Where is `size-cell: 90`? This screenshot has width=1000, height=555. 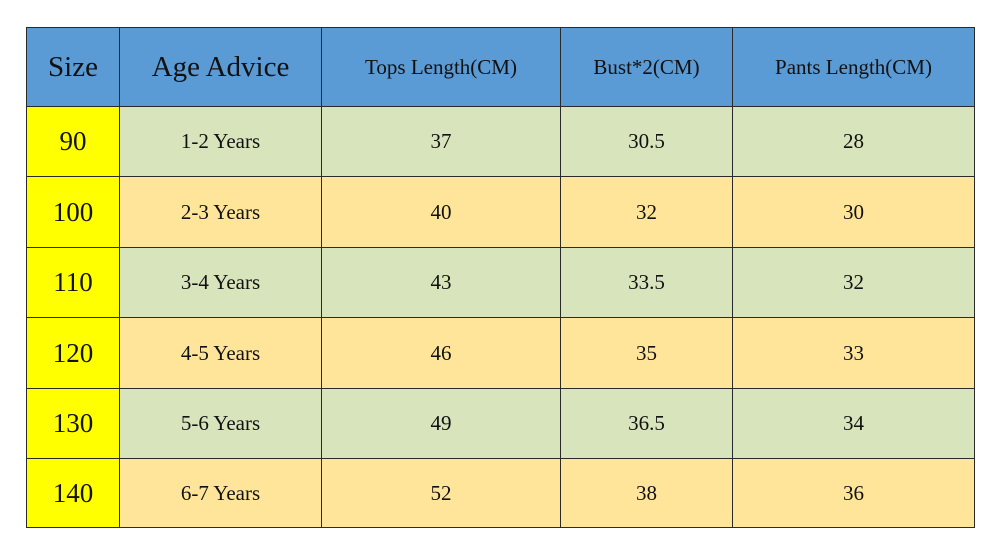 size-cell: 90 is located at coordinates (73, 141).